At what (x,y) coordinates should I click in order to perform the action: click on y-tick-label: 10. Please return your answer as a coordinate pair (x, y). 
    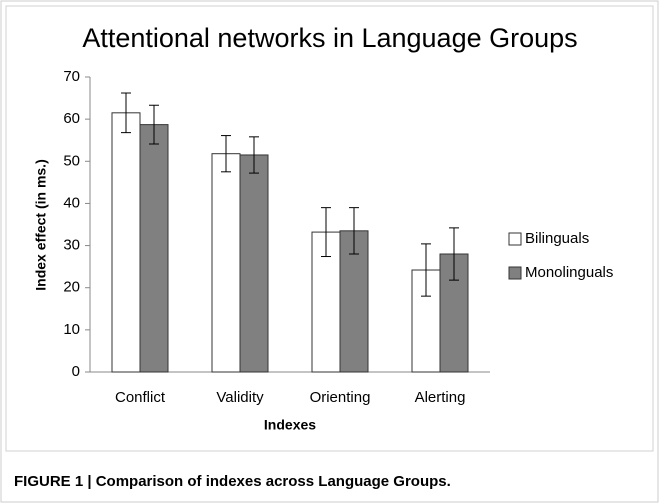
    Looking at the image, I should click on (71, 329).